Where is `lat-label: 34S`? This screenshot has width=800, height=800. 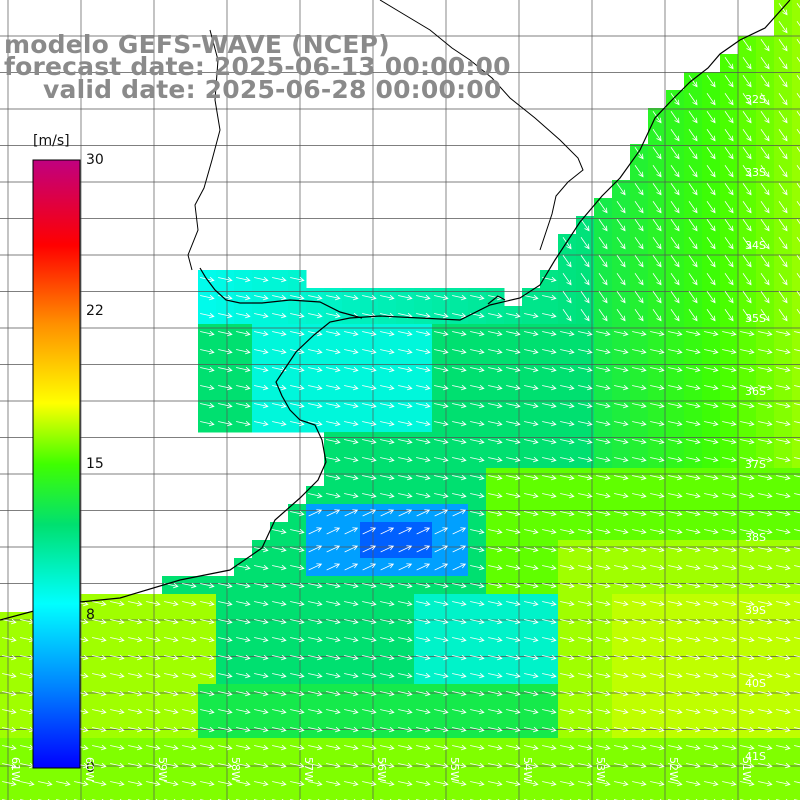 lat-label: 34S is located at coordinates (755, 245).